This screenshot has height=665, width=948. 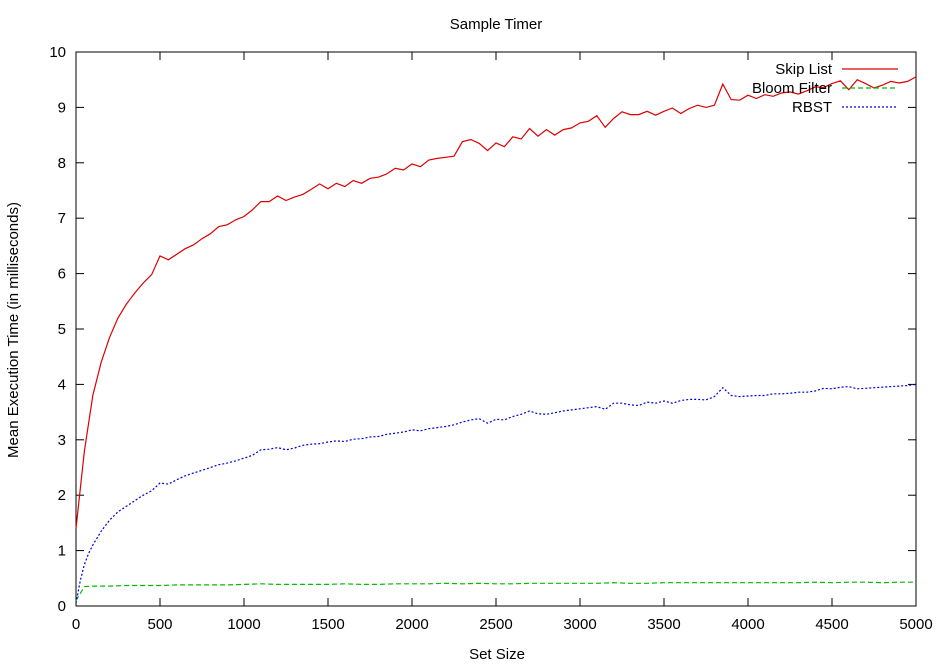 I want to click on y-axis-label: Mean Execution Time (in milliseconds), so click(x=13, y=330).